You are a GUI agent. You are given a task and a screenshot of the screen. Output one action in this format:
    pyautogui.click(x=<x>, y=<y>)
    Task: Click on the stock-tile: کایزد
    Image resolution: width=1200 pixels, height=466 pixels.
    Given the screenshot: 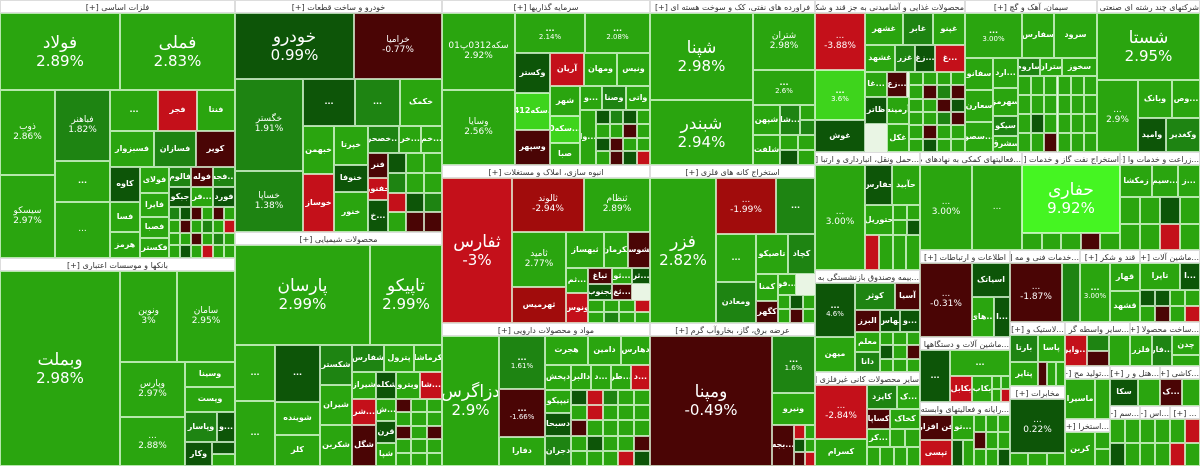 What is the action you would take?
    pyautogui.click(x=882, y=397)
    